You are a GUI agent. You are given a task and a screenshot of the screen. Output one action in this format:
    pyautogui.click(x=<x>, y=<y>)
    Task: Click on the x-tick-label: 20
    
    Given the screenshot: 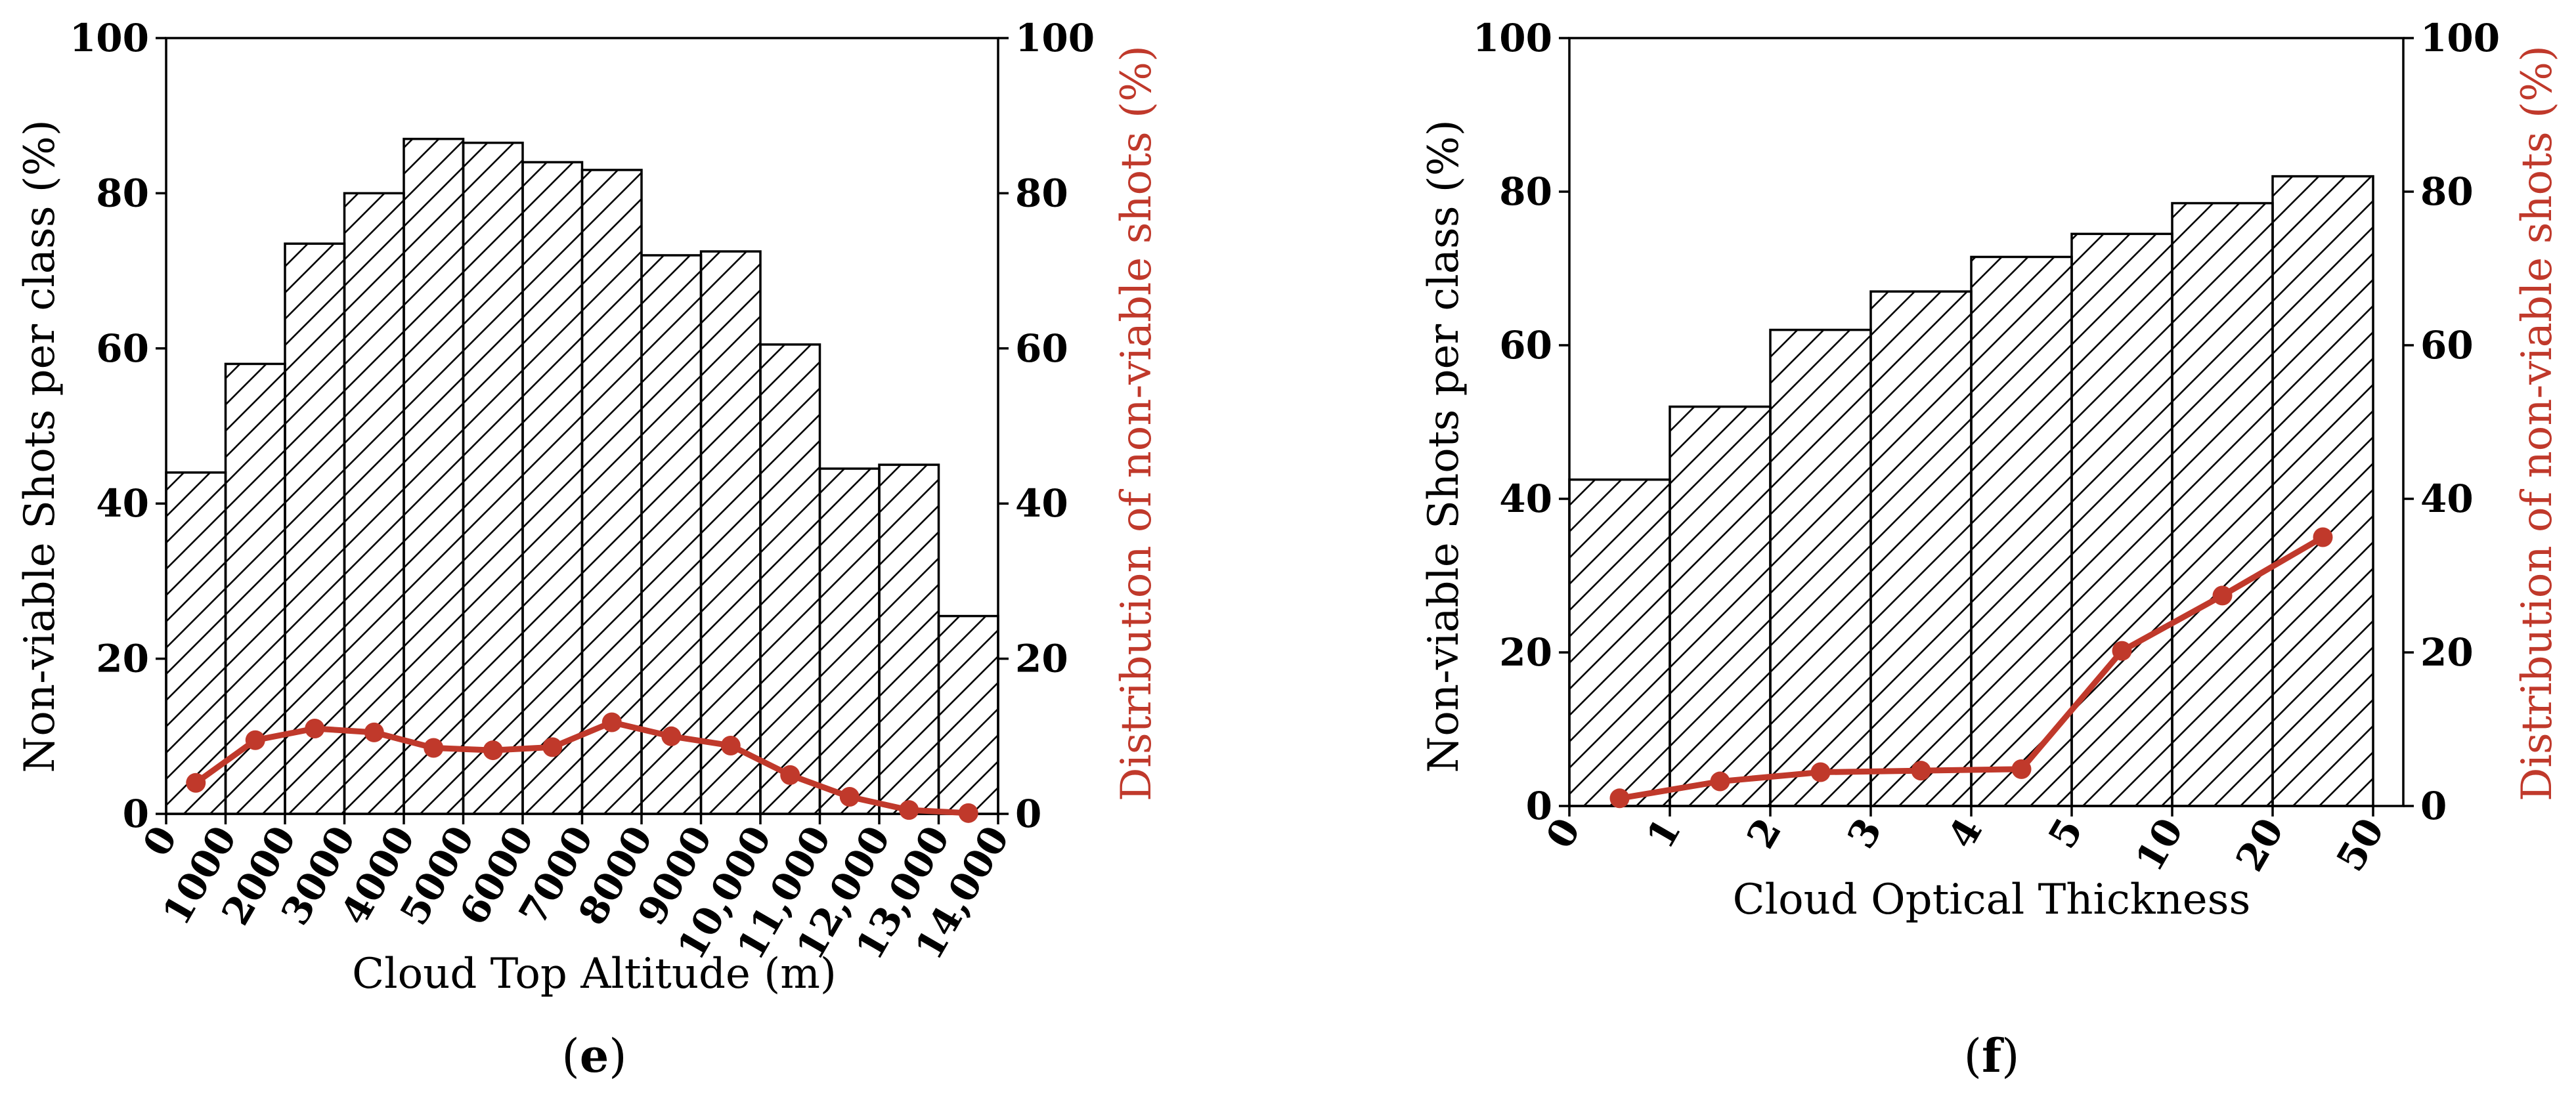 What is the action you would take?
    pyautogui.click(x=2259, y=845)
    